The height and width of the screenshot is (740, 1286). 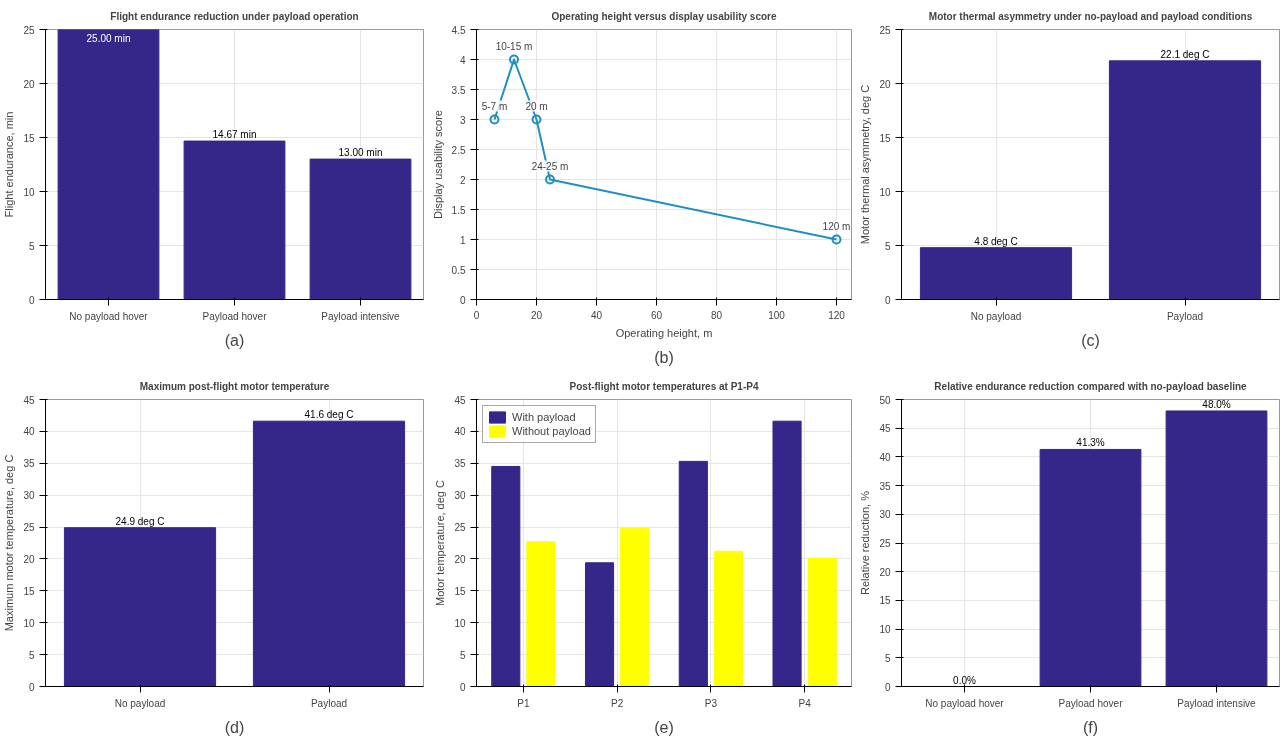 What do you see at coordinates (996, 241) in the screenshot?
I see `data-label: 4.8 deg C` at bounding box center [996, 241].